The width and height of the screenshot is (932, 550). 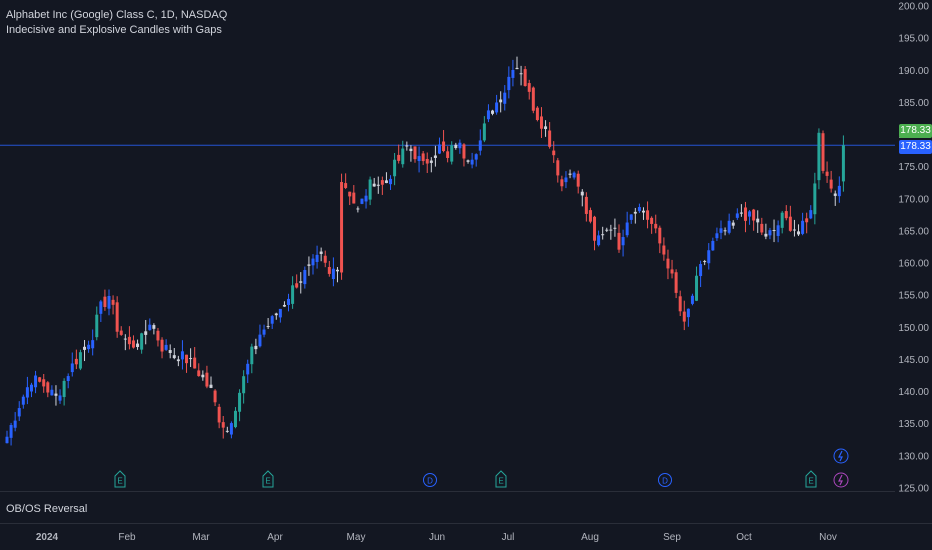 What do you see at coordinates (356, 537) in the screenshot?
I see `time-tick-label: May` at bounding box center [356, 537].